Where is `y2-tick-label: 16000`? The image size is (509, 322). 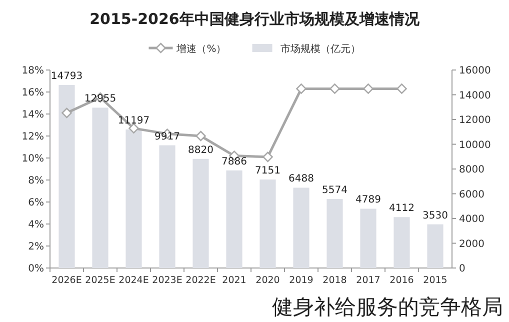 y2-tick-label: 16000 is located at coordinates (475, 71).